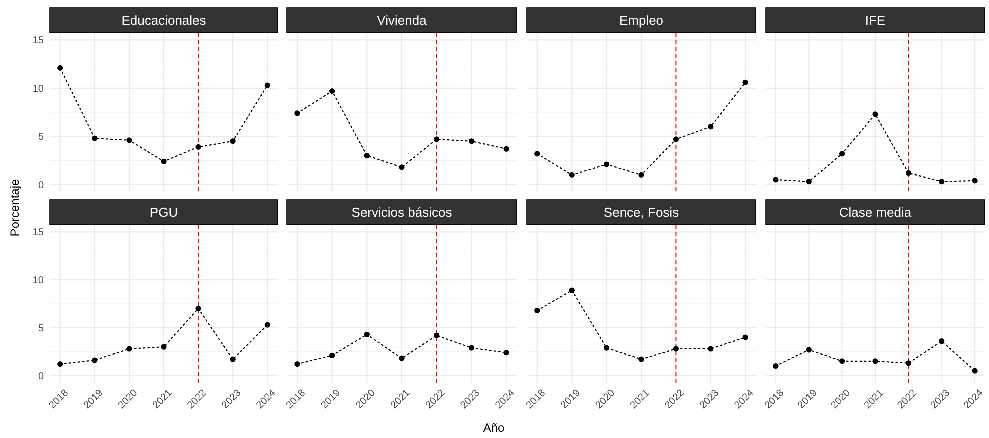 The width and height of the screenshot is (989, 438). Describe the element at coordinates (164, 20) in the screenshot. I see `chart-title: Educacionales` at that location.